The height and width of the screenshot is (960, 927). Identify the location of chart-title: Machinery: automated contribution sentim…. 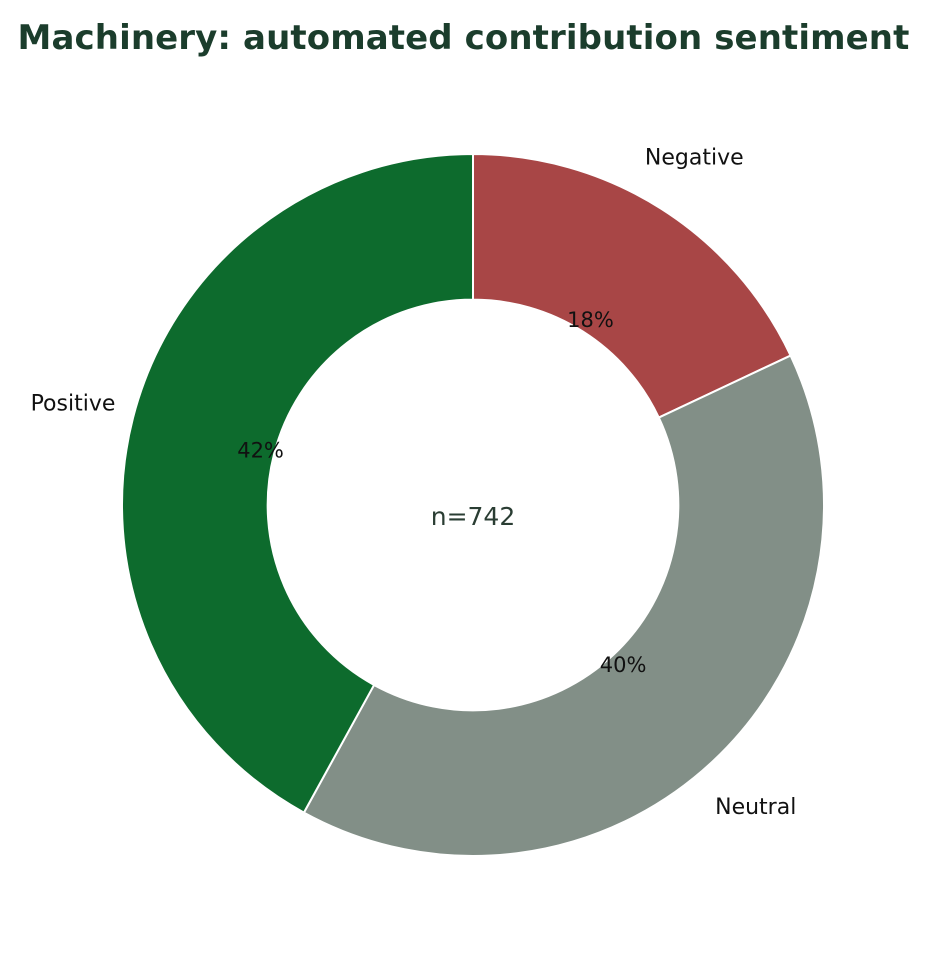
(463, 38).